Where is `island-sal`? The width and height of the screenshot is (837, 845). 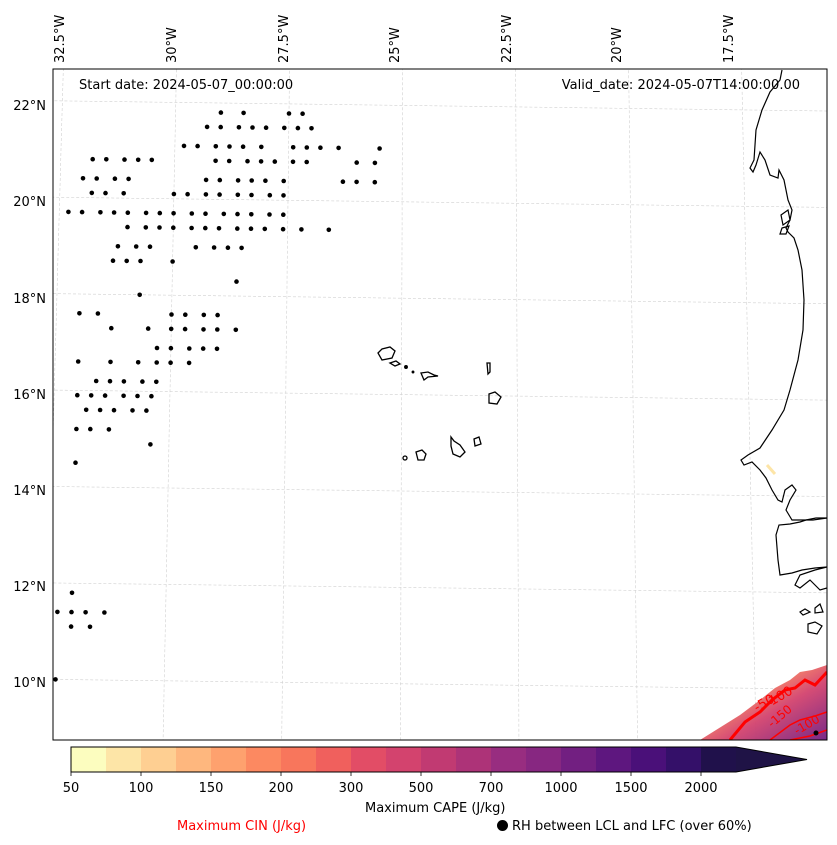 island-sal is located at coordinates (488, 369).